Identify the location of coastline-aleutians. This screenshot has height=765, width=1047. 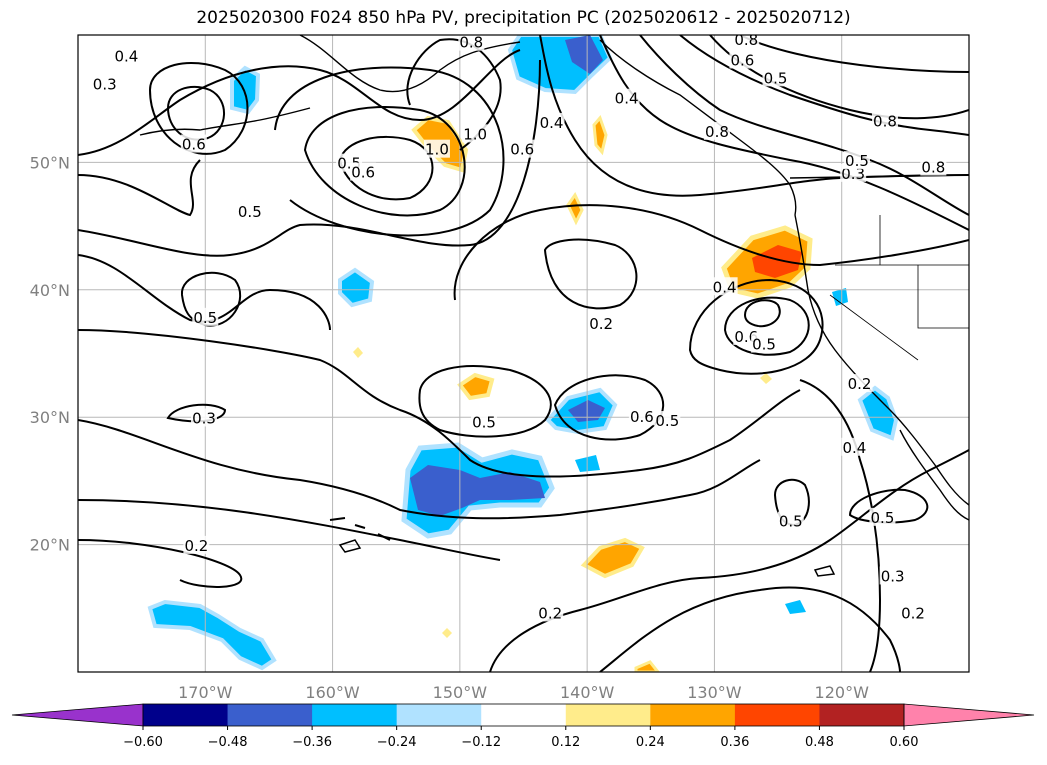
(225, 121).